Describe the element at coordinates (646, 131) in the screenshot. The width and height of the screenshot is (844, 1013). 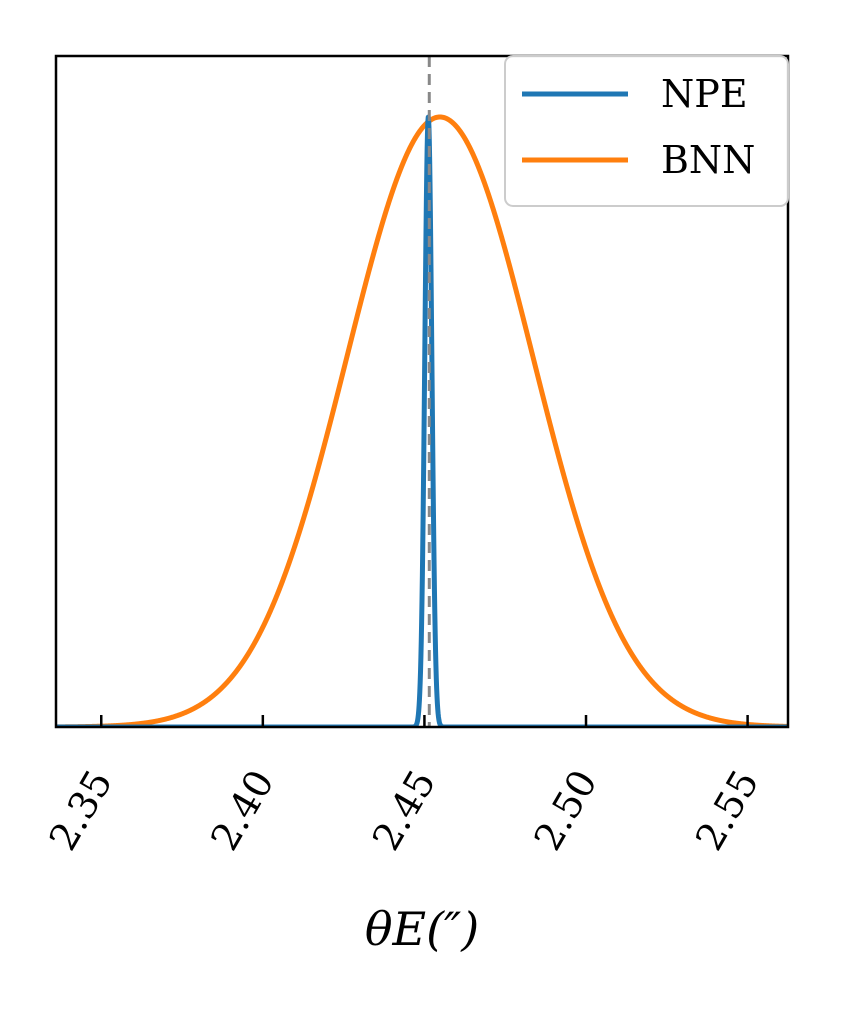
I see `legend: NPE BNN` at that location.